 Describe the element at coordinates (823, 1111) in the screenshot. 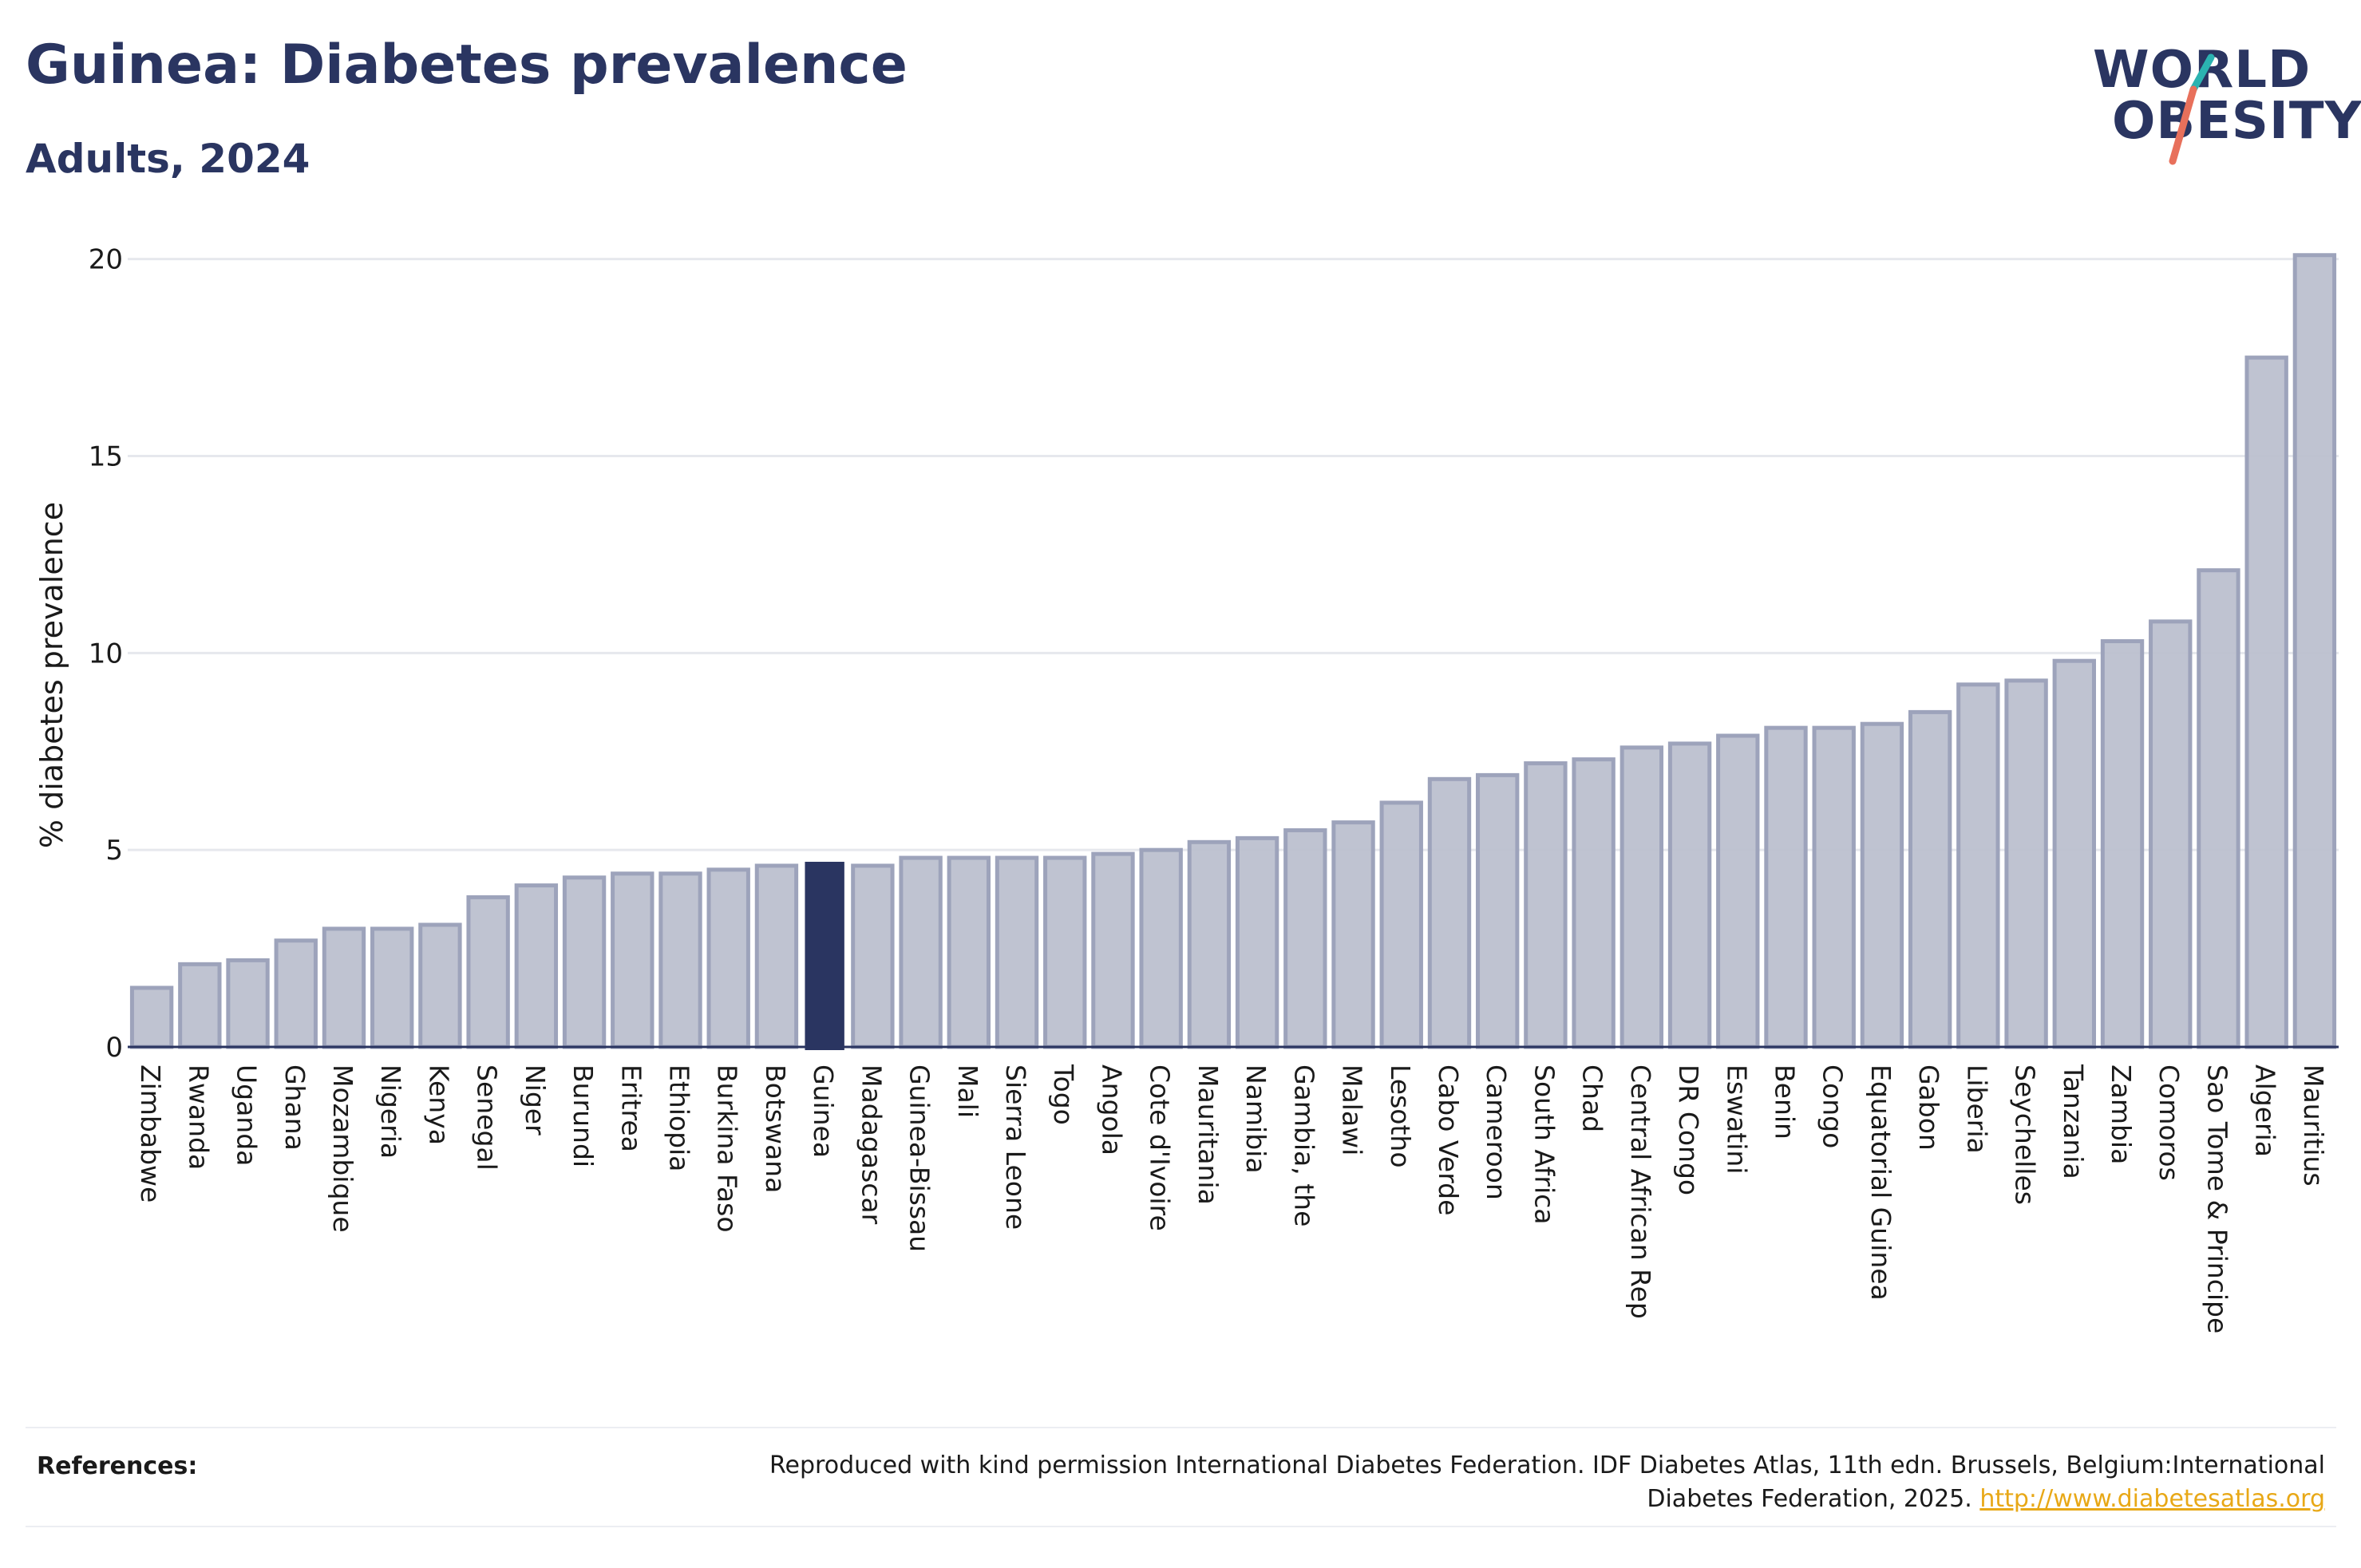

I see `x-tick-label: Guinea` at that location.